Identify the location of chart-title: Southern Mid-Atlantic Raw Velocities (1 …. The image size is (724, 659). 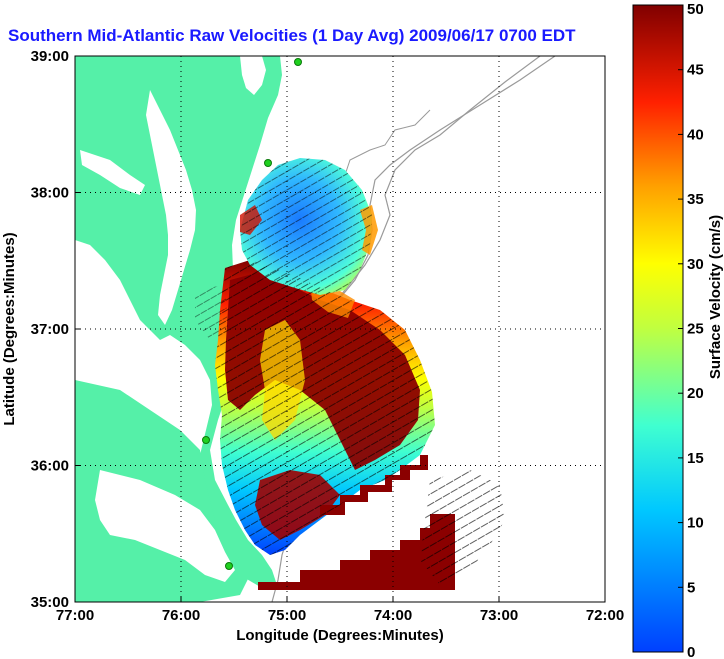
(292, 35).